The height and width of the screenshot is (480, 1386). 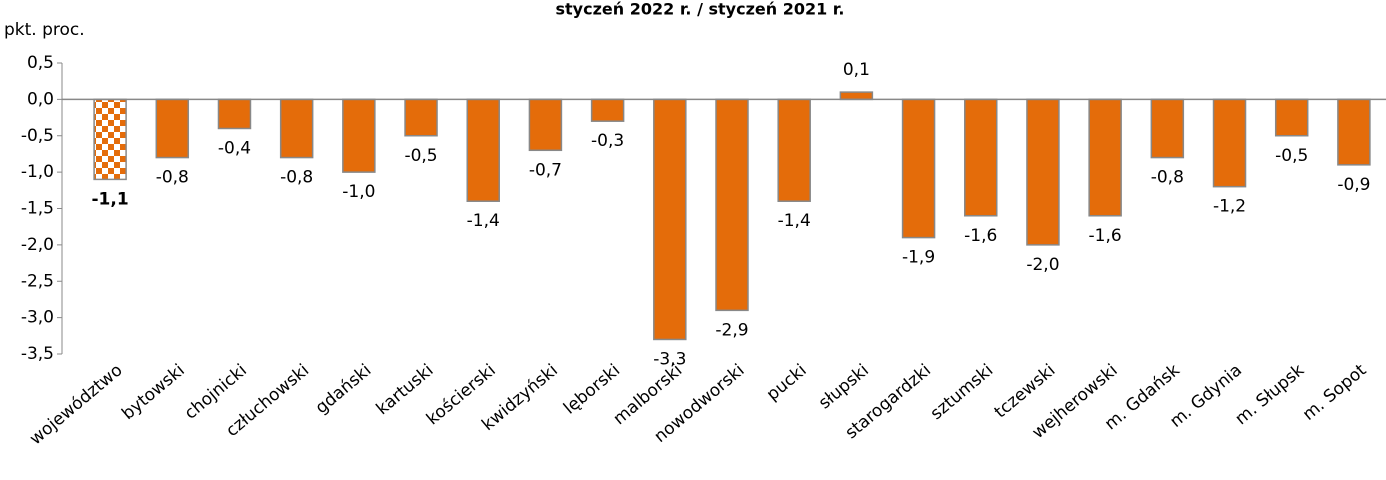 I want to click on x-tick-label: bytowski, so click(x=153, y=392).